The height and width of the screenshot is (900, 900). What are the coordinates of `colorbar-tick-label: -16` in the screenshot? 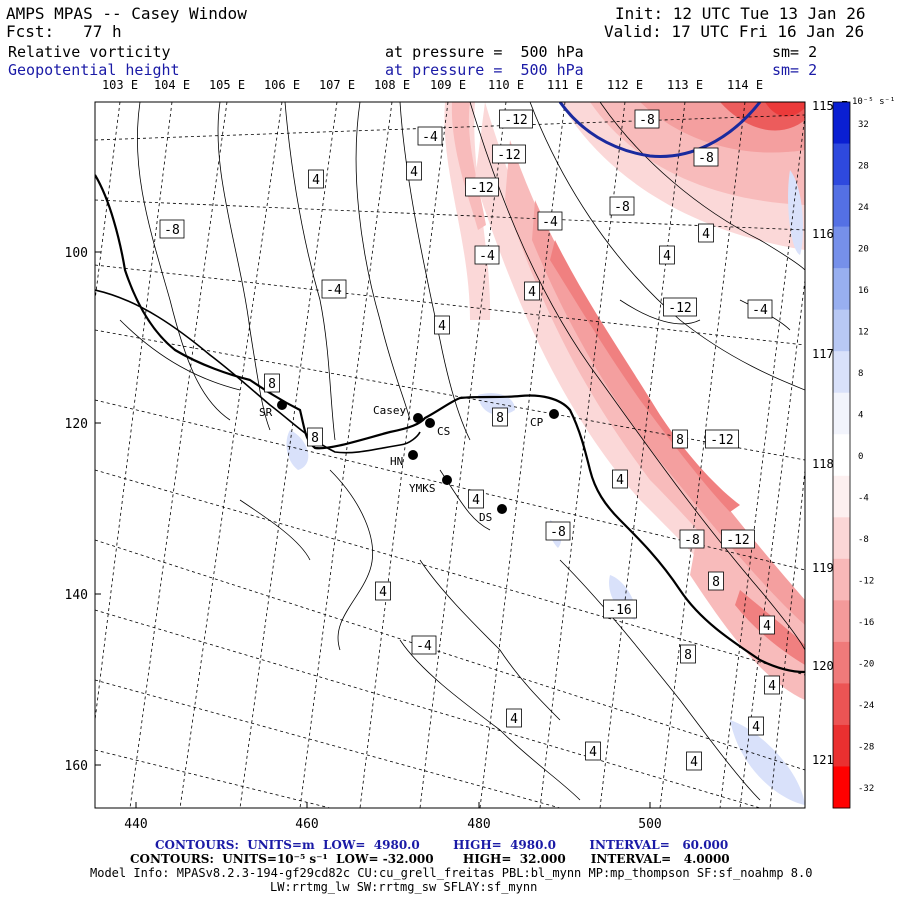 It's located at (866, 623).